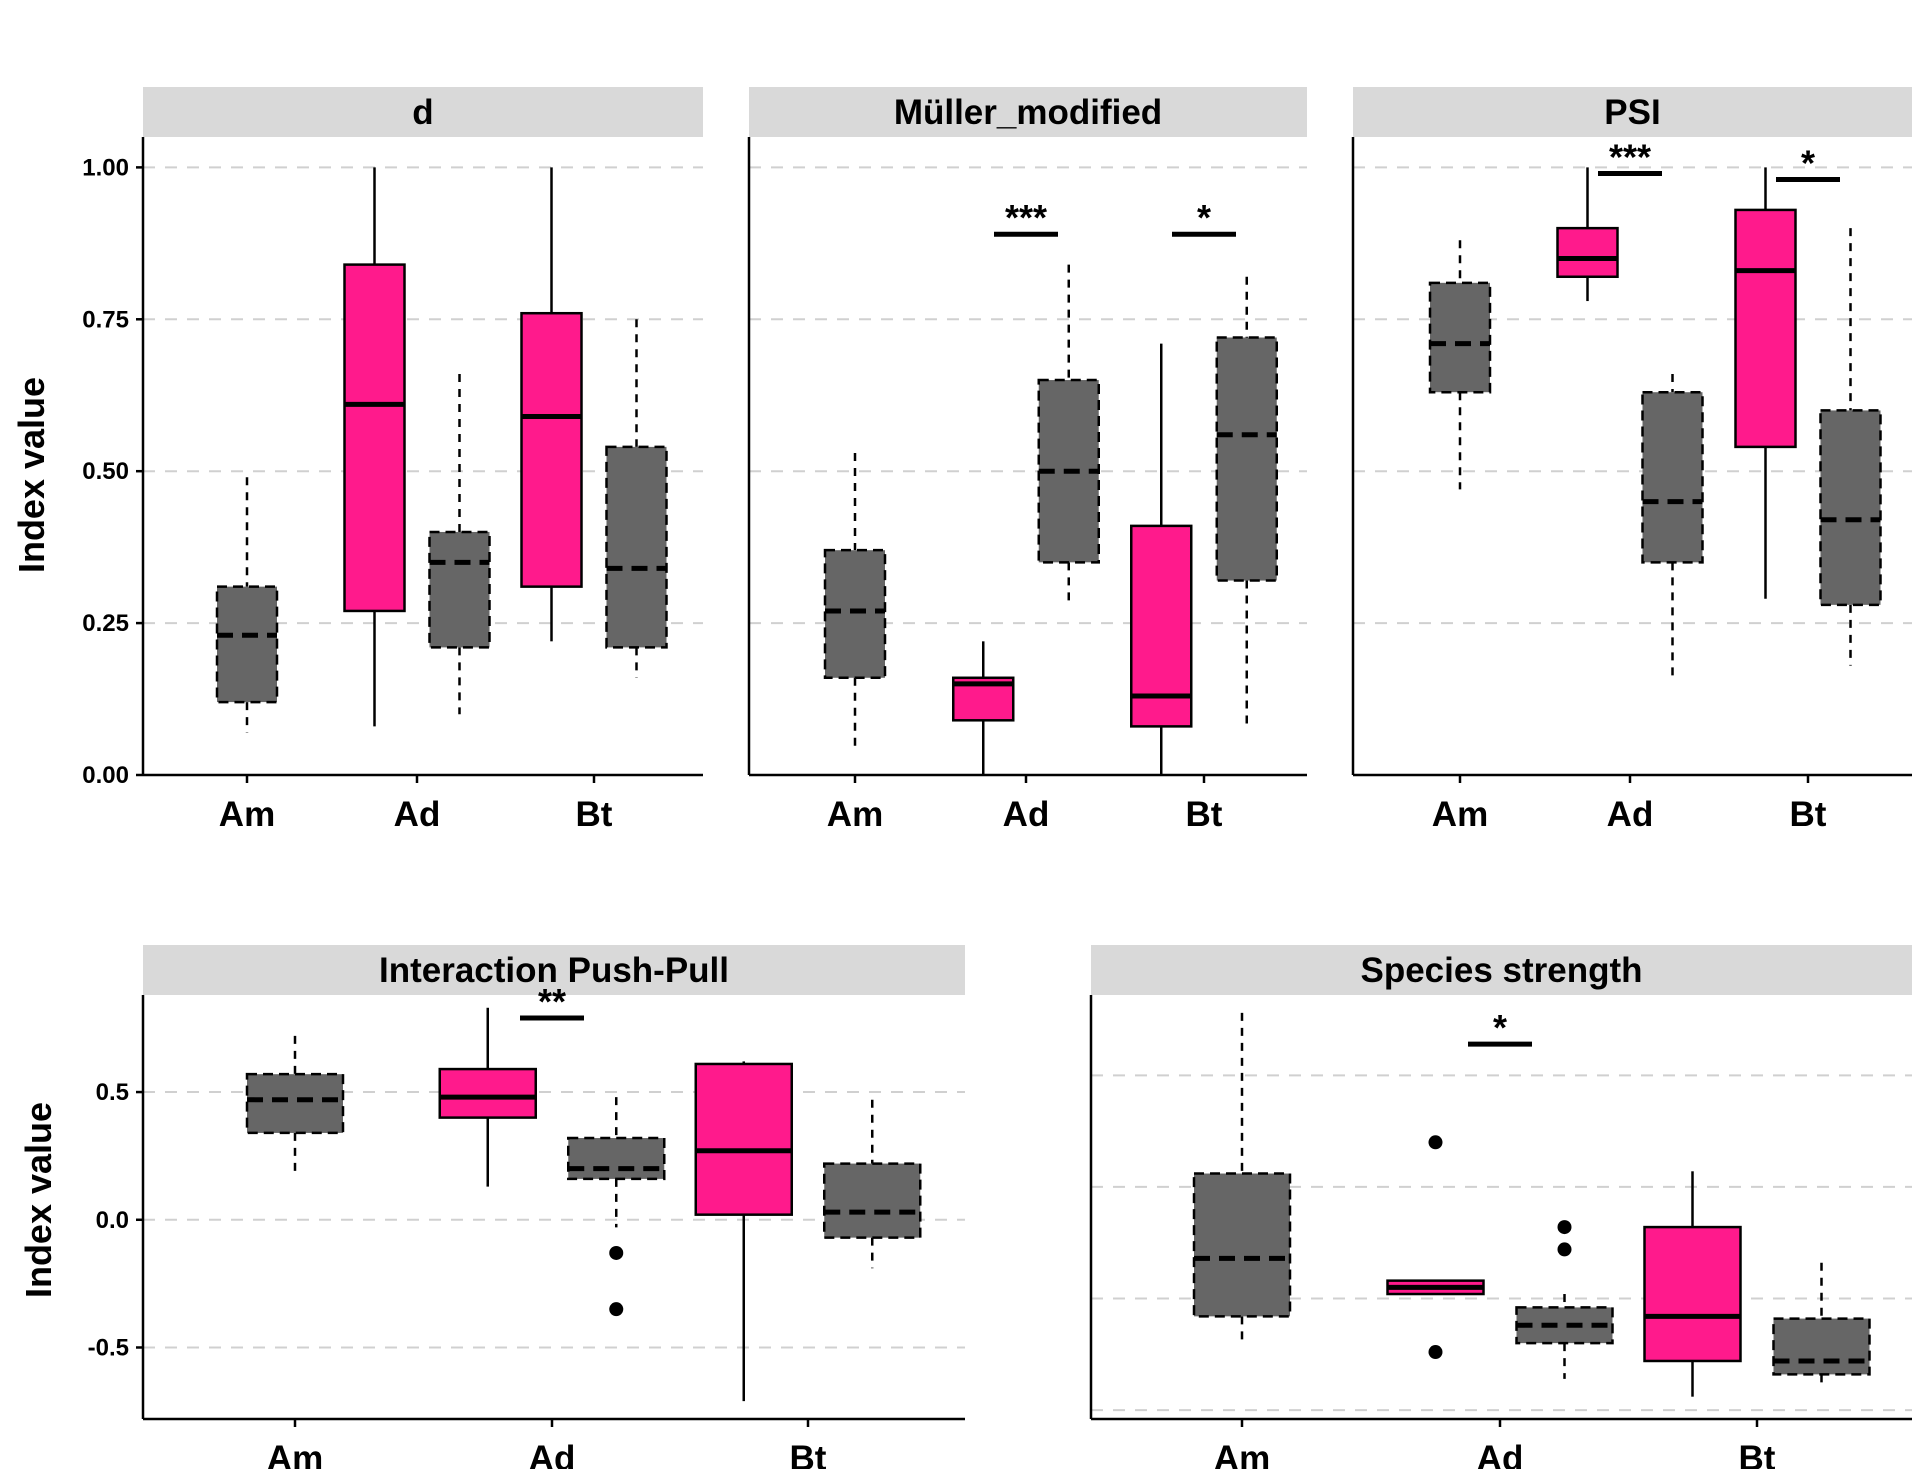 Image resolution: width=1920 pixels, height=1469 pixels. What do you see at coordinates (105, 775) in the screenshot?
I see `y-tick-label: 0.00` at bounding box center [105, 775].